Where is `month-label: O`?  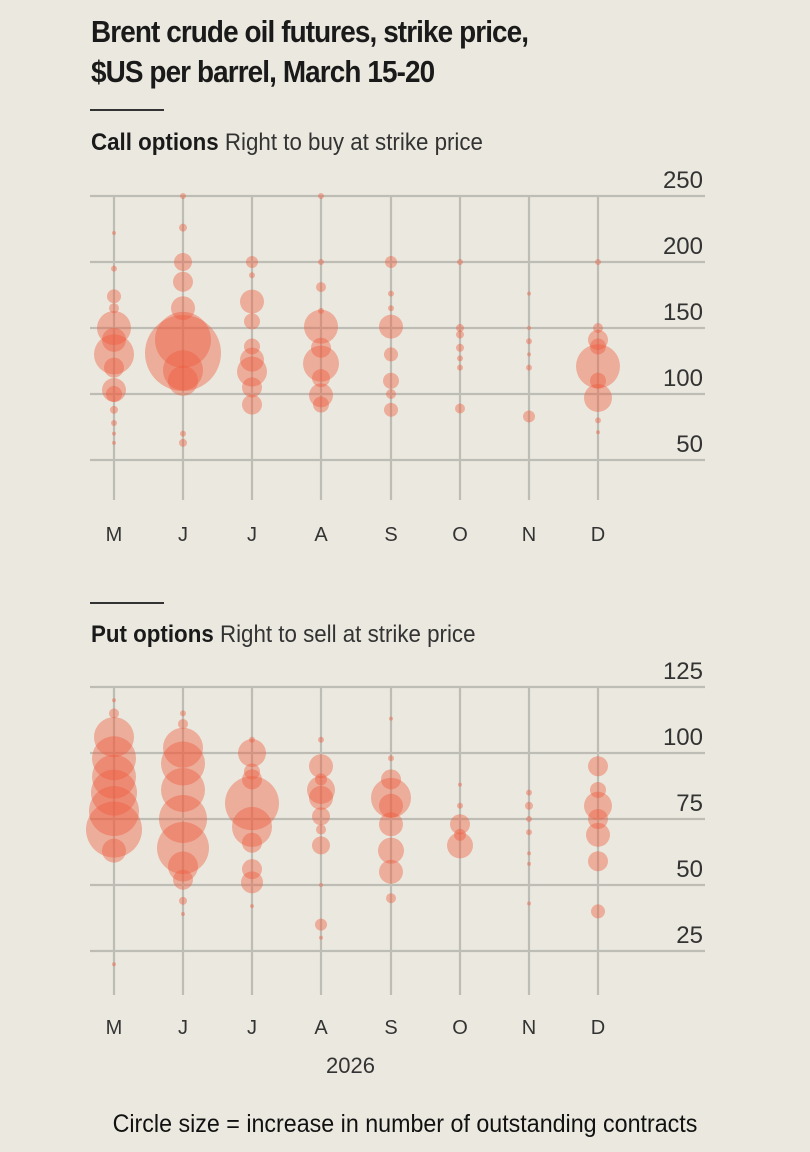
month-label: O is located at coordinates (460, 535).